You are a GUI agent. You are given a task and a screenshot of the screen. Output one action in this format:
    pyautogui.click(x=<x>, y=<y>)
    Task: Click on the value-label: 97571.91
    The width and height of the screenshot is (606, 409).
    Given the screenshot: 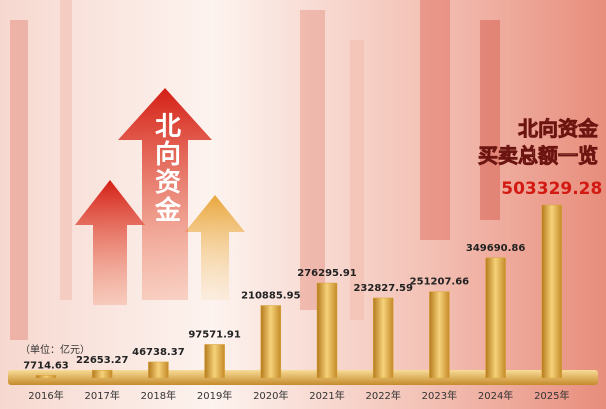 What is the action you would take?
    pyautogui.click(x=214, y=334)
    